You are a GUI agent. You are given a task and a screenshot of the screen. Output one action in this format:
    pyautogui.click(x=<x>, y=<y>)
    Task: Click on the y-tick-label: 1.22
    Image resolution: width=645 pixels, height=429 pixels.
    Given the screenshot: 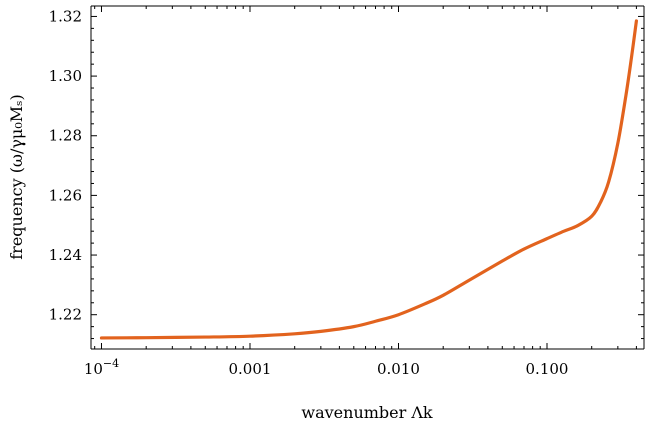 What is the action you would take?
    pyautogui.click(x=65, y=315)
    